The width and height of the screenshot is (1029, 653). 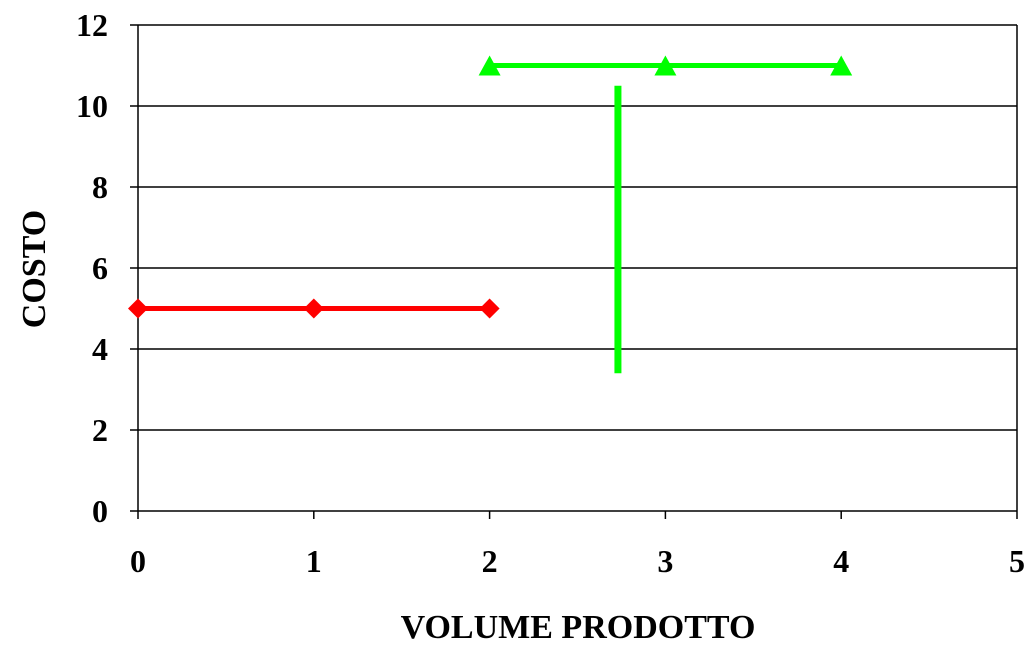 I want to click on y-tick-label: 2, so click(x=100, y=430).